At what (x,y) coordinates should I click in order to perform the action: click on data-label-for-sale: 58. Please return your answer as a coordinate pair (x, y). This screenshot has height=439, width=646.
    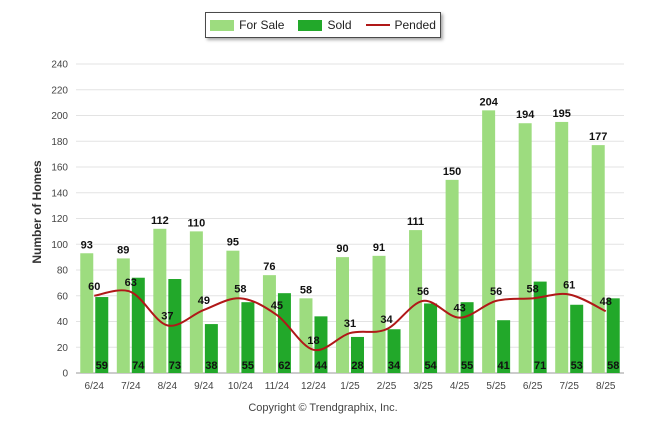
    Looking at the image, I should click on (306, 290).